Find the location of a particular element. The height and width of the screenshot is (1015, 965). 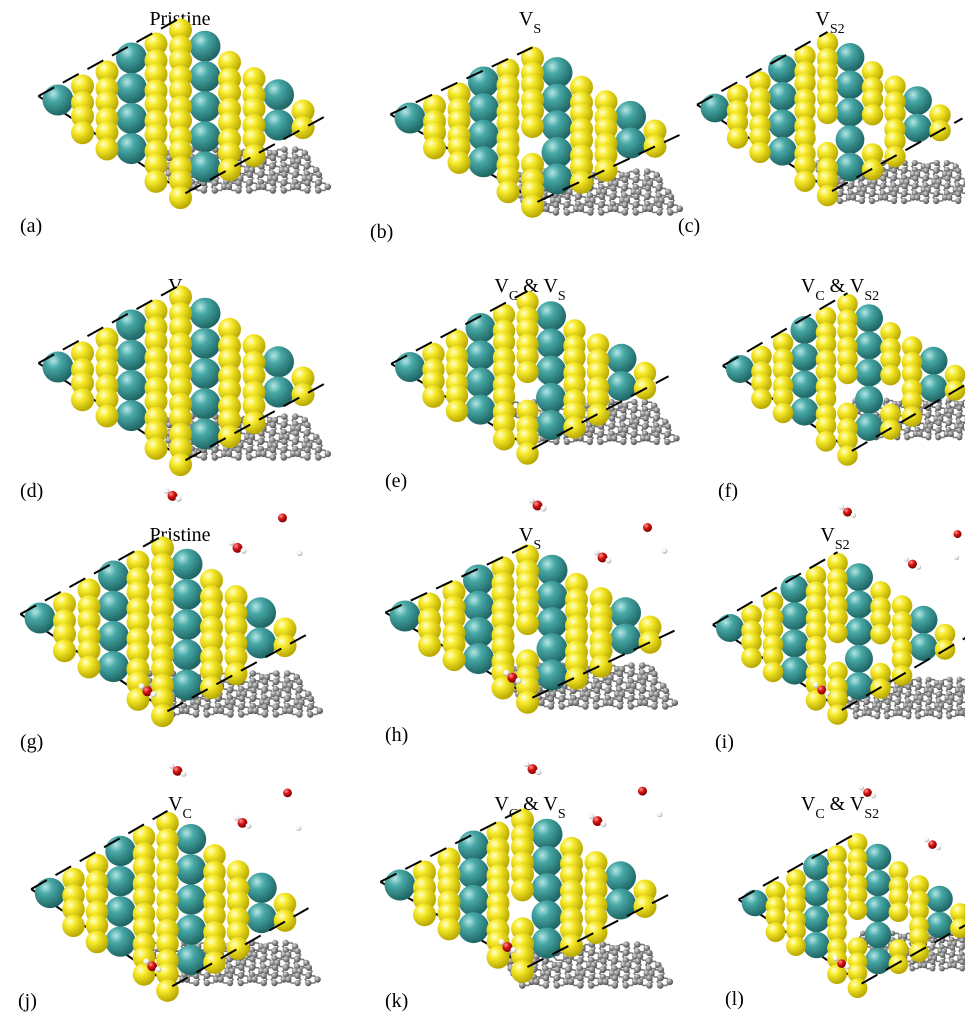

water-adsorbates is located at coordinates (887, 877).